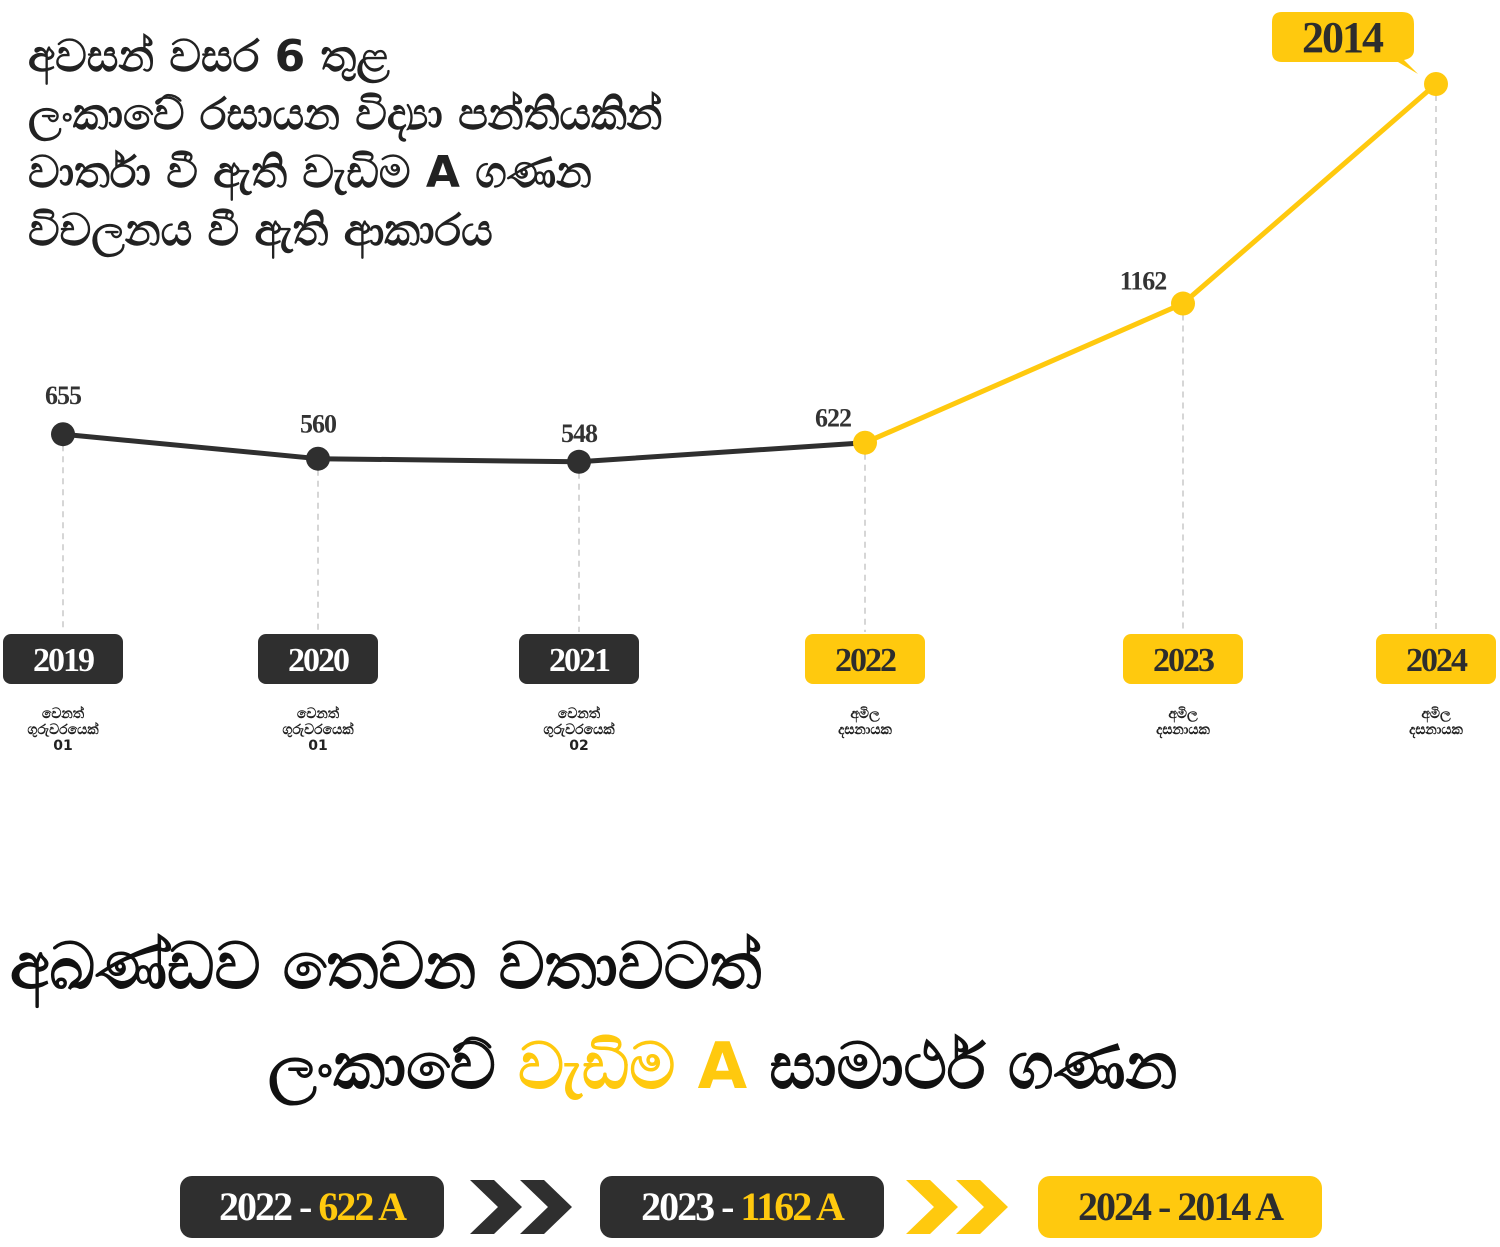 Image resolution: width=1500 pixels, height=1247 pixels. What do you see at coordinates (362, 1206) in the screenshot?
I see `summary-value: 622 A` at bounding box center [362, 1206].